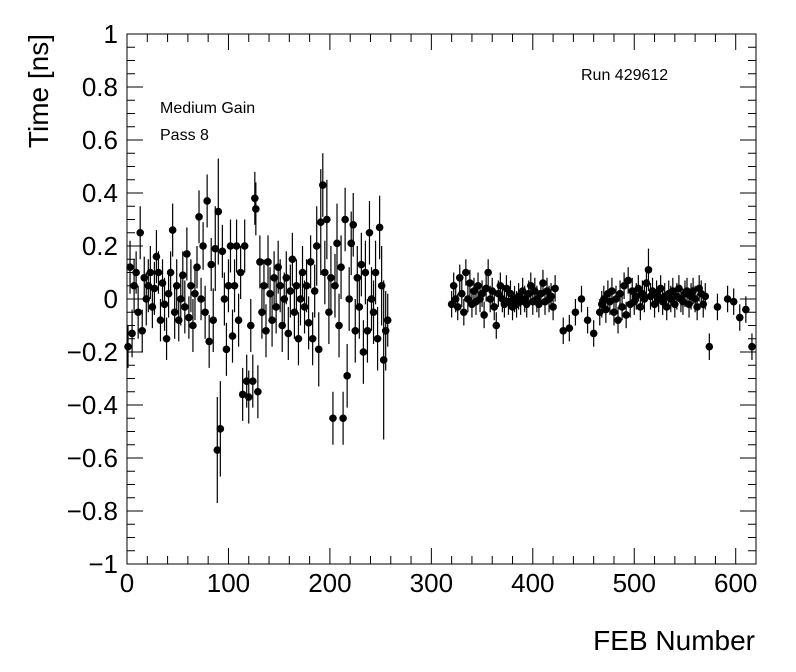 This screenshot has width=796, height=672. What do you see at coordinates (100, 193) in the screenshot?
I see `y-tick-label-7: 0.4` at bounding box center [100, 193].